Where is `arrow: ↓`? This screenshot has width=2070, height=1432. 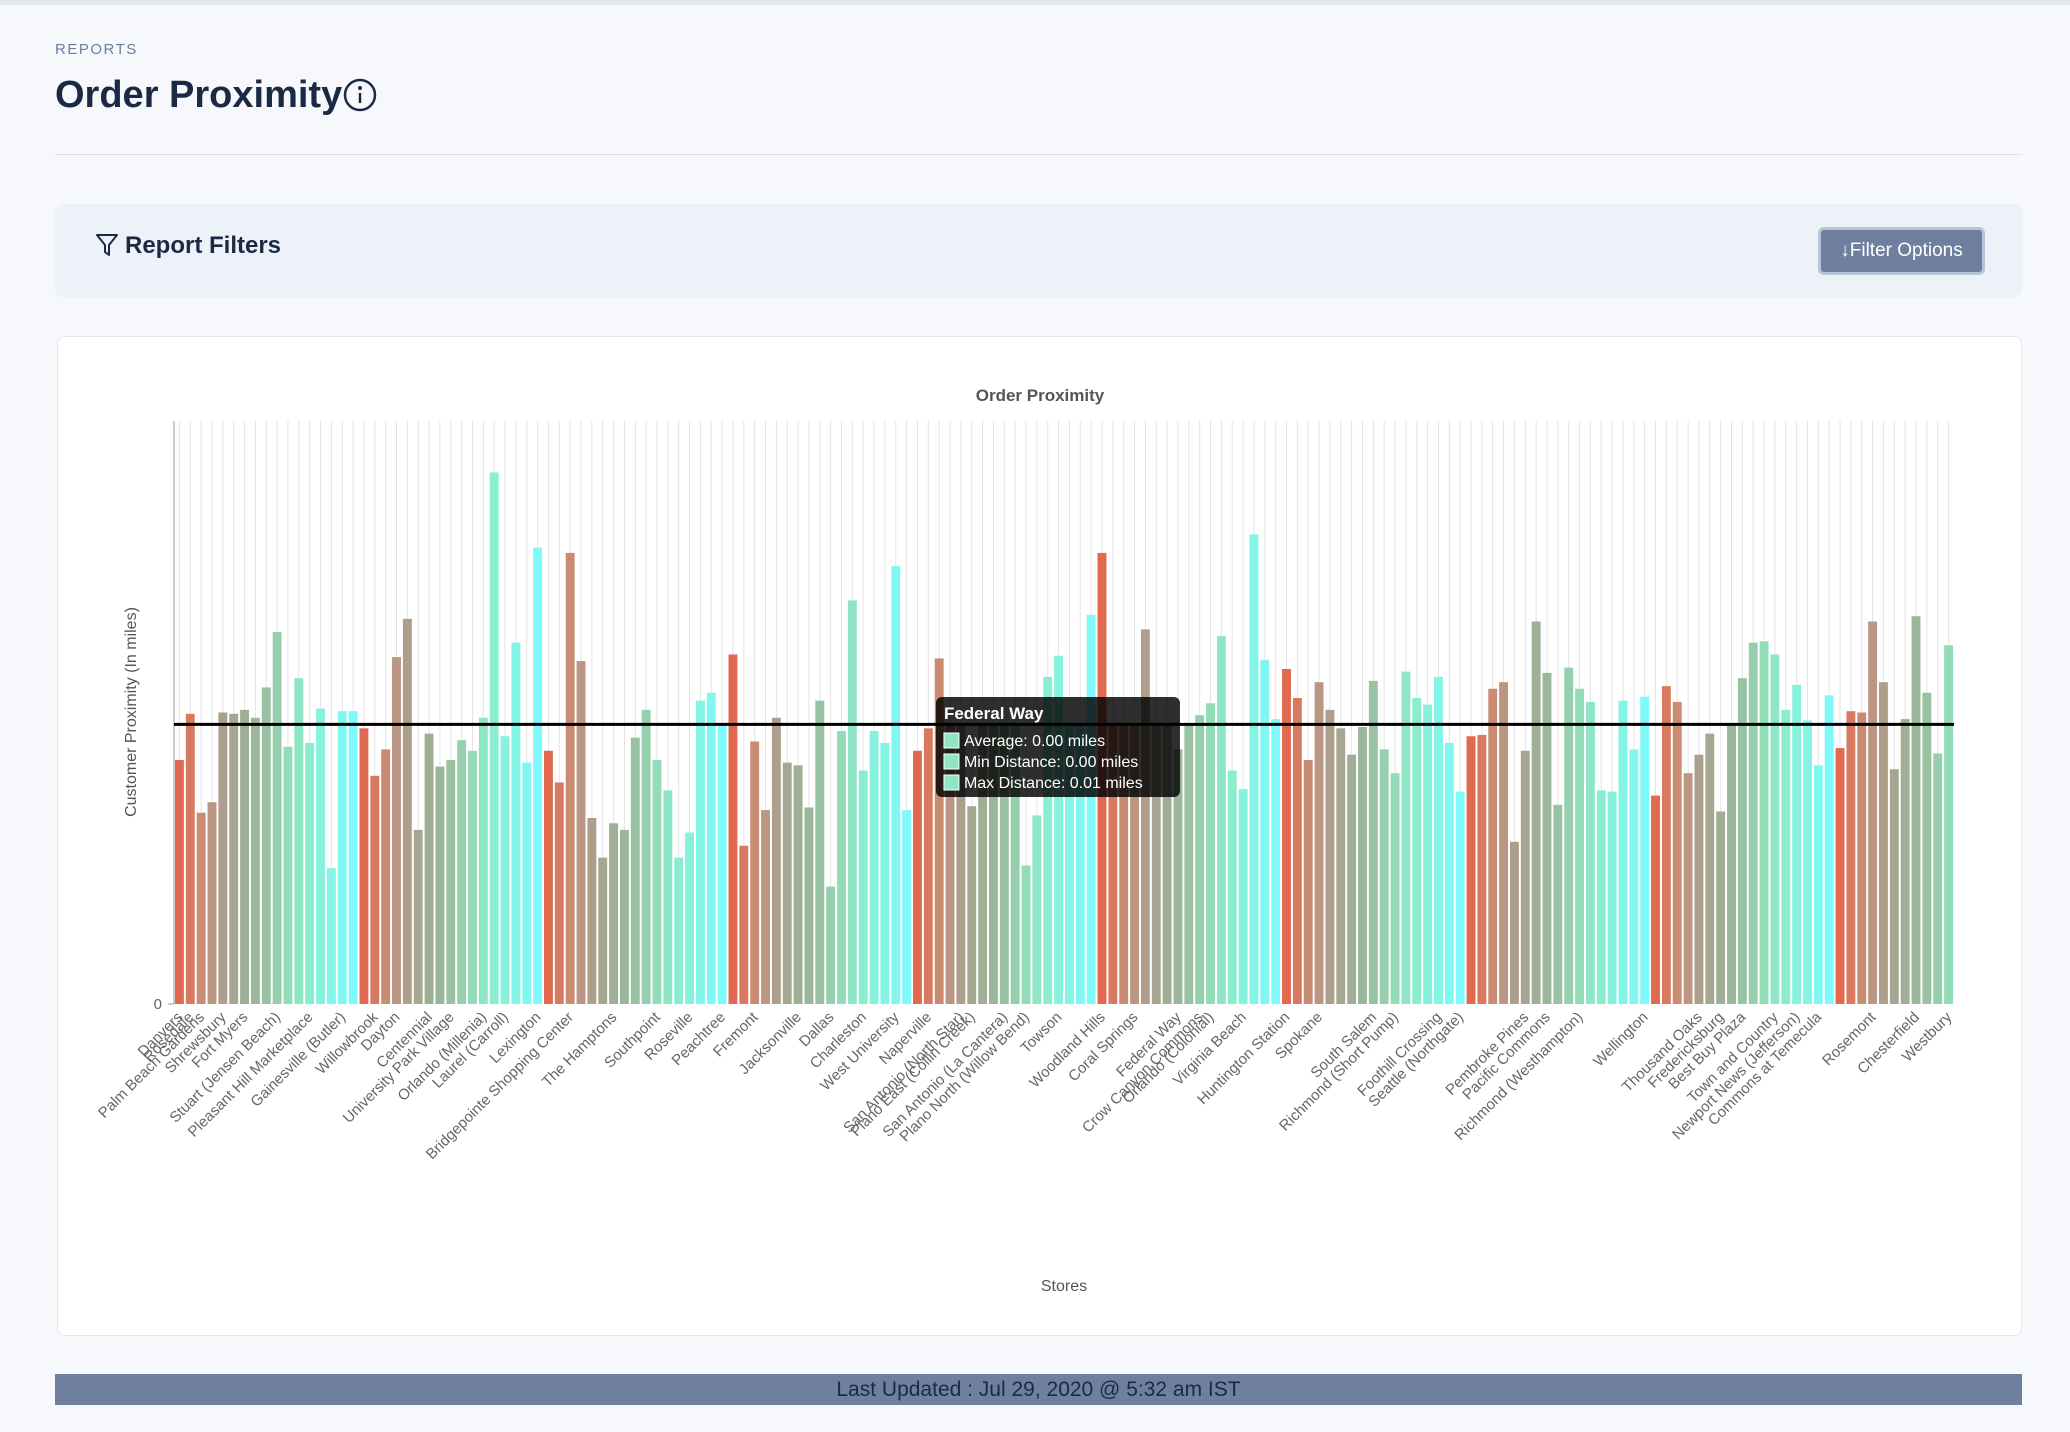 arrow: ↓ is located at coordinates (1845, 250).